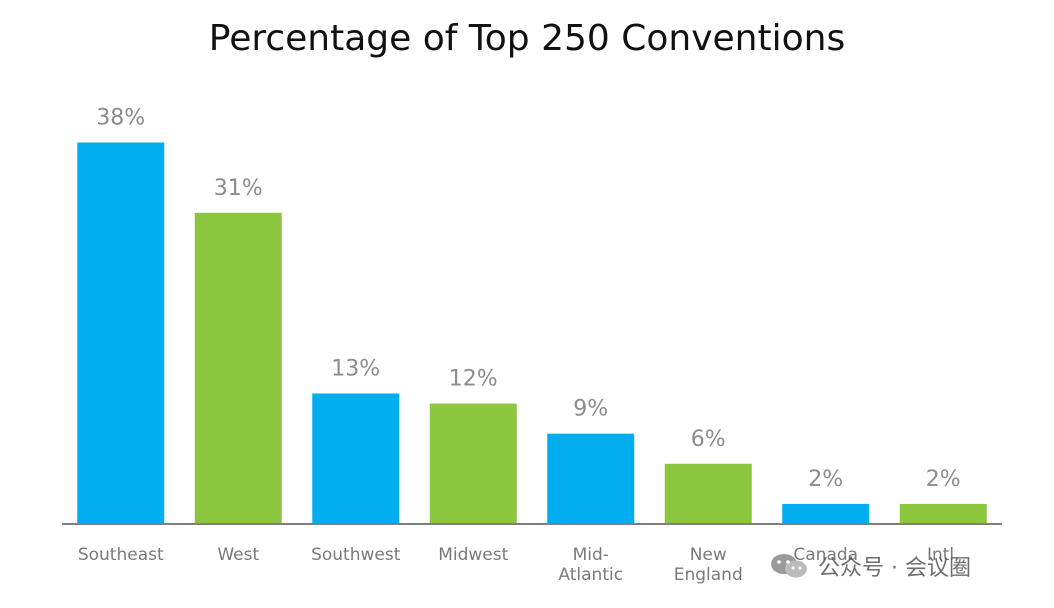  I want to click on category-label-4: Mid-Atlantic, so click(590, 565).